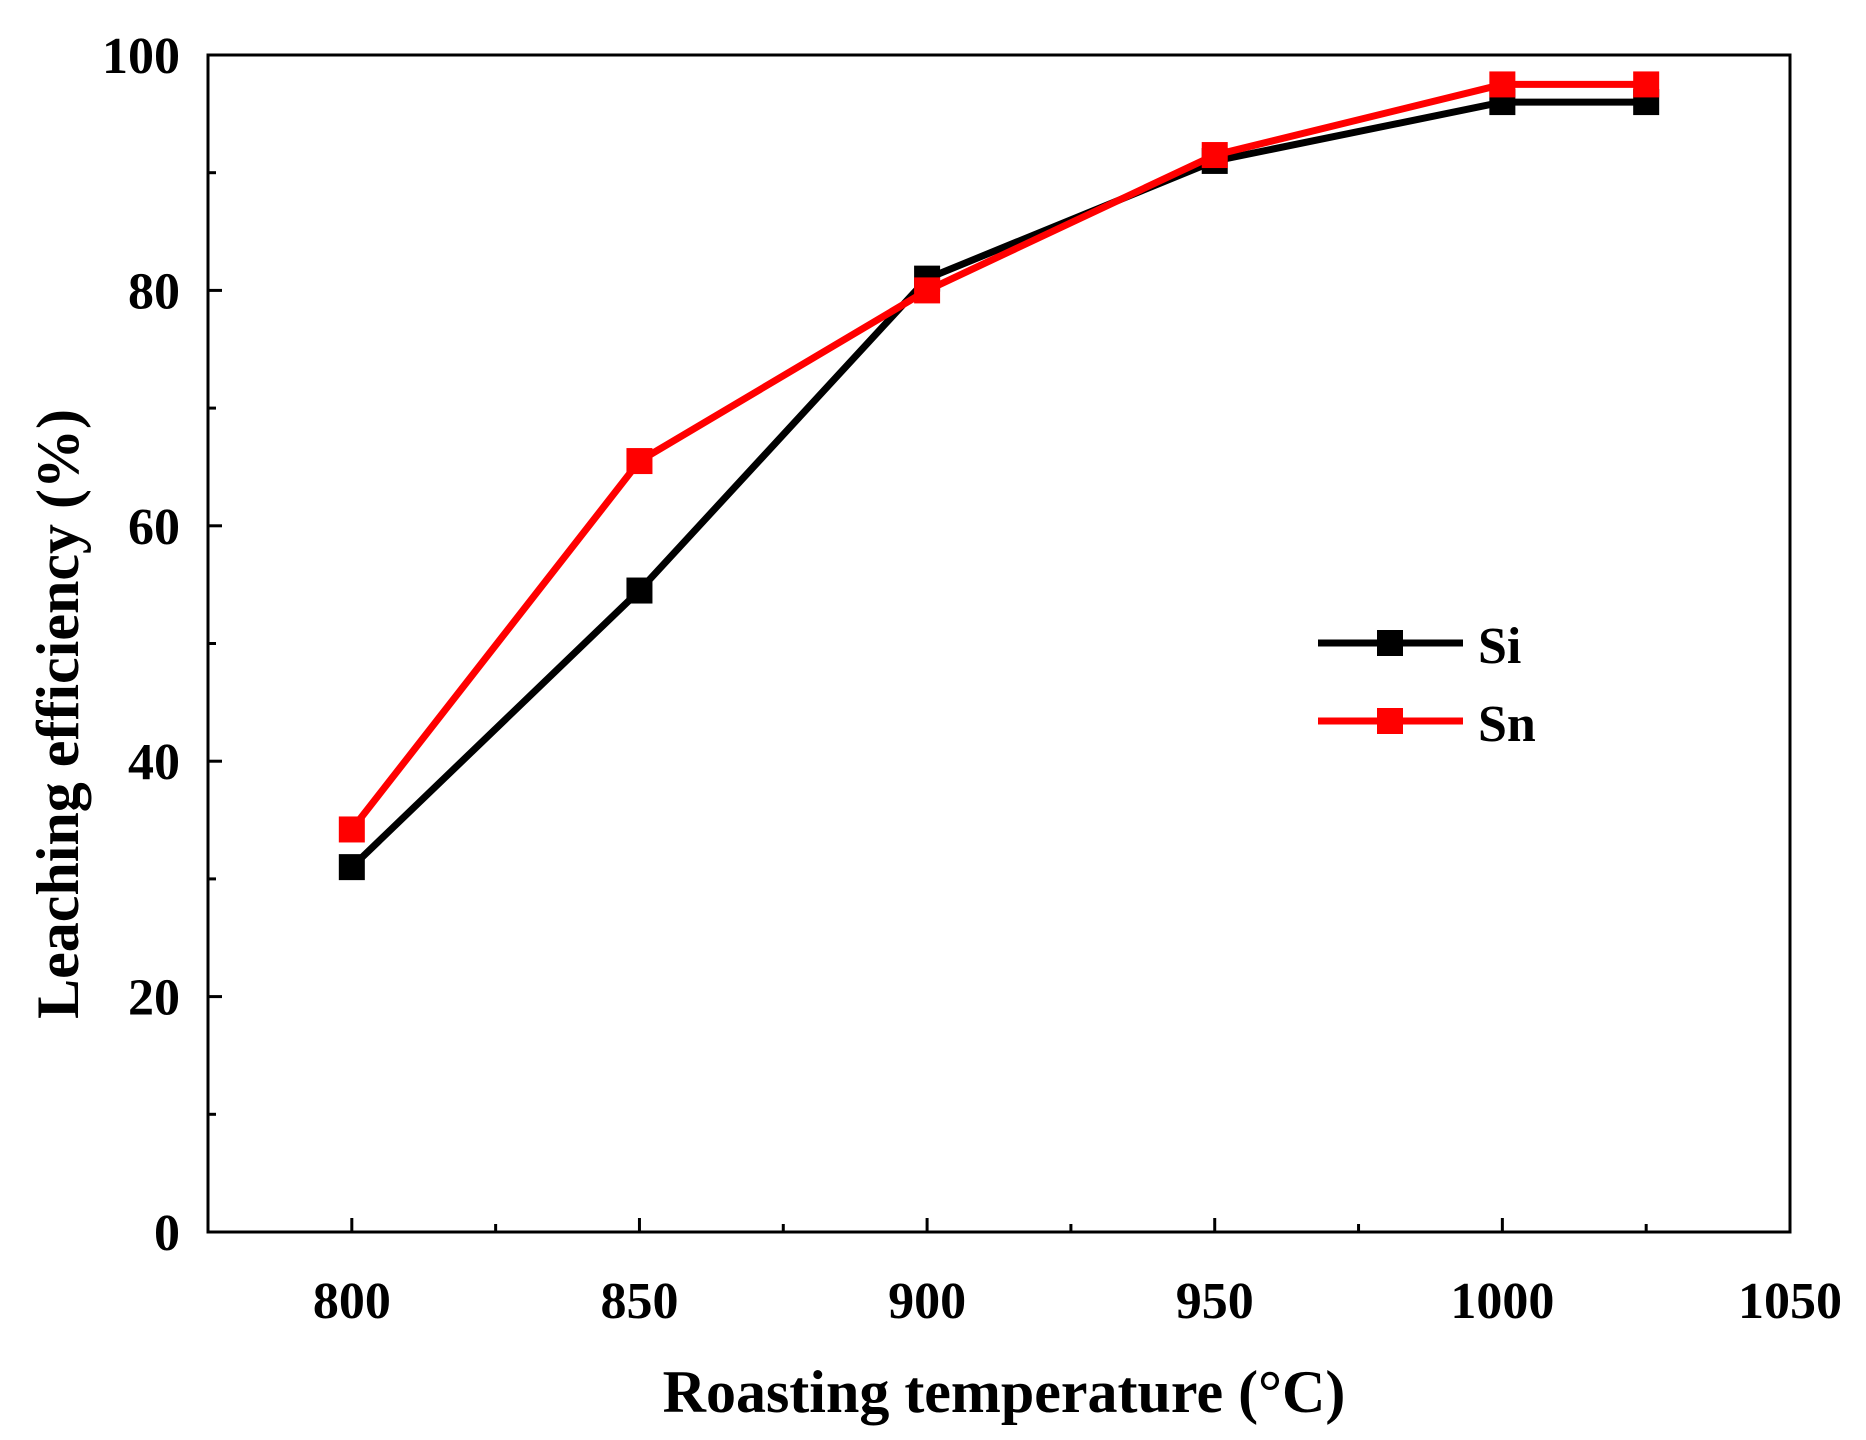 This screenshot has width=1866, height=1440. Describe the element at coordinates (141, 56) in the screenshot. I see `y-tick-label: 100` at that location.